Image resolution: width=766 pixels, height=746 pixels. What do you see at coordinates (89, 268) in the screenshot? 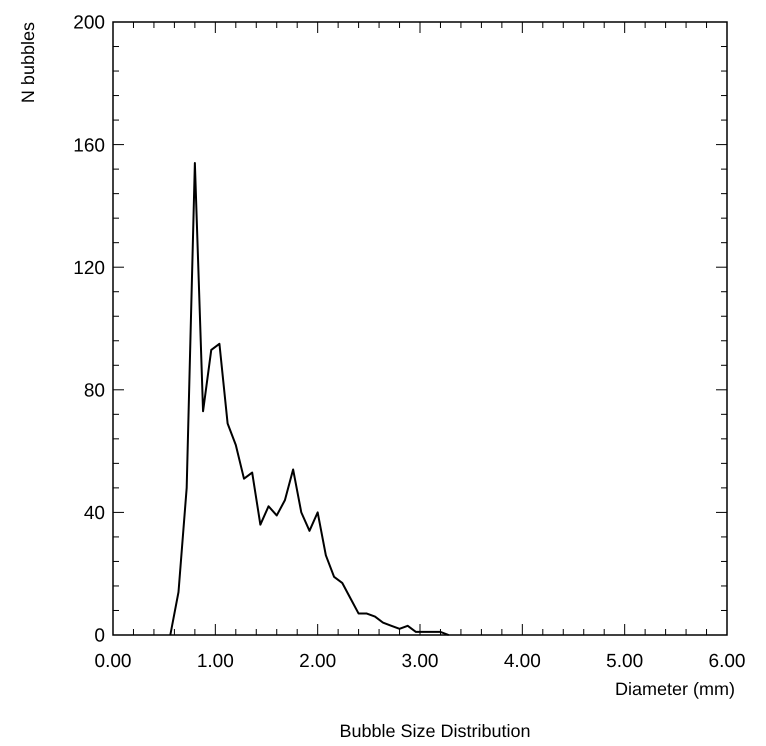
I see `y-tick-label: 120` at bounding box center [89, 268].